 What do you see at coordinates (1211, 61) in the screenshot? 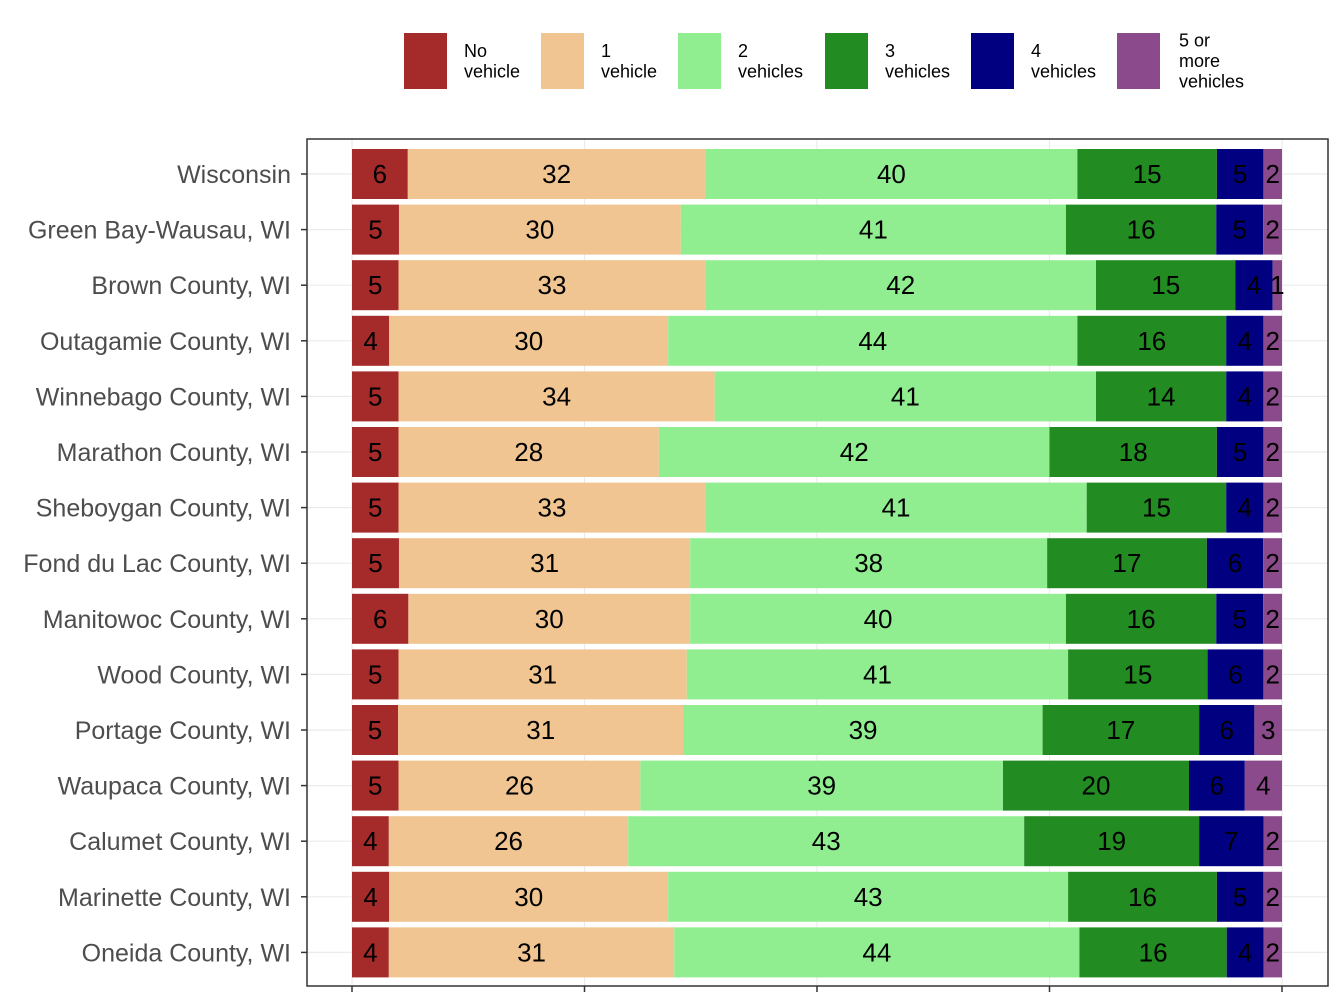
I see `legend-label: 5 or more vehicles` at bounding box center [1211, 61].